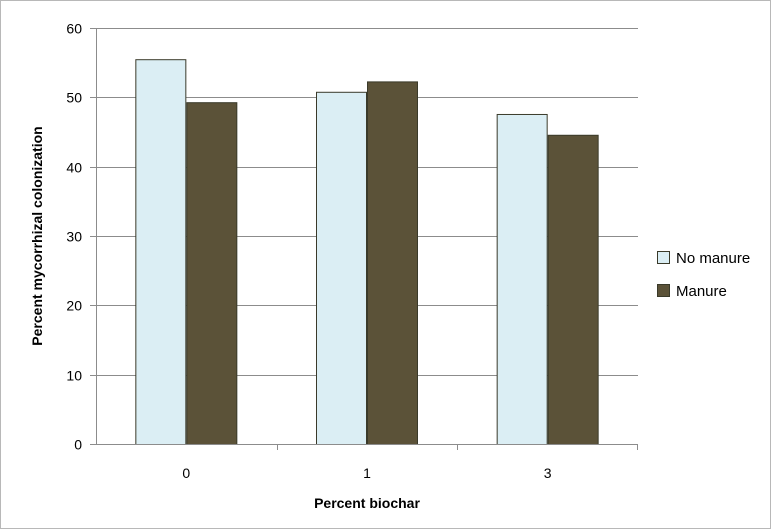 The image size is (771, 529). I want to click on y-tick-label-30: 30, so click(74, 237).